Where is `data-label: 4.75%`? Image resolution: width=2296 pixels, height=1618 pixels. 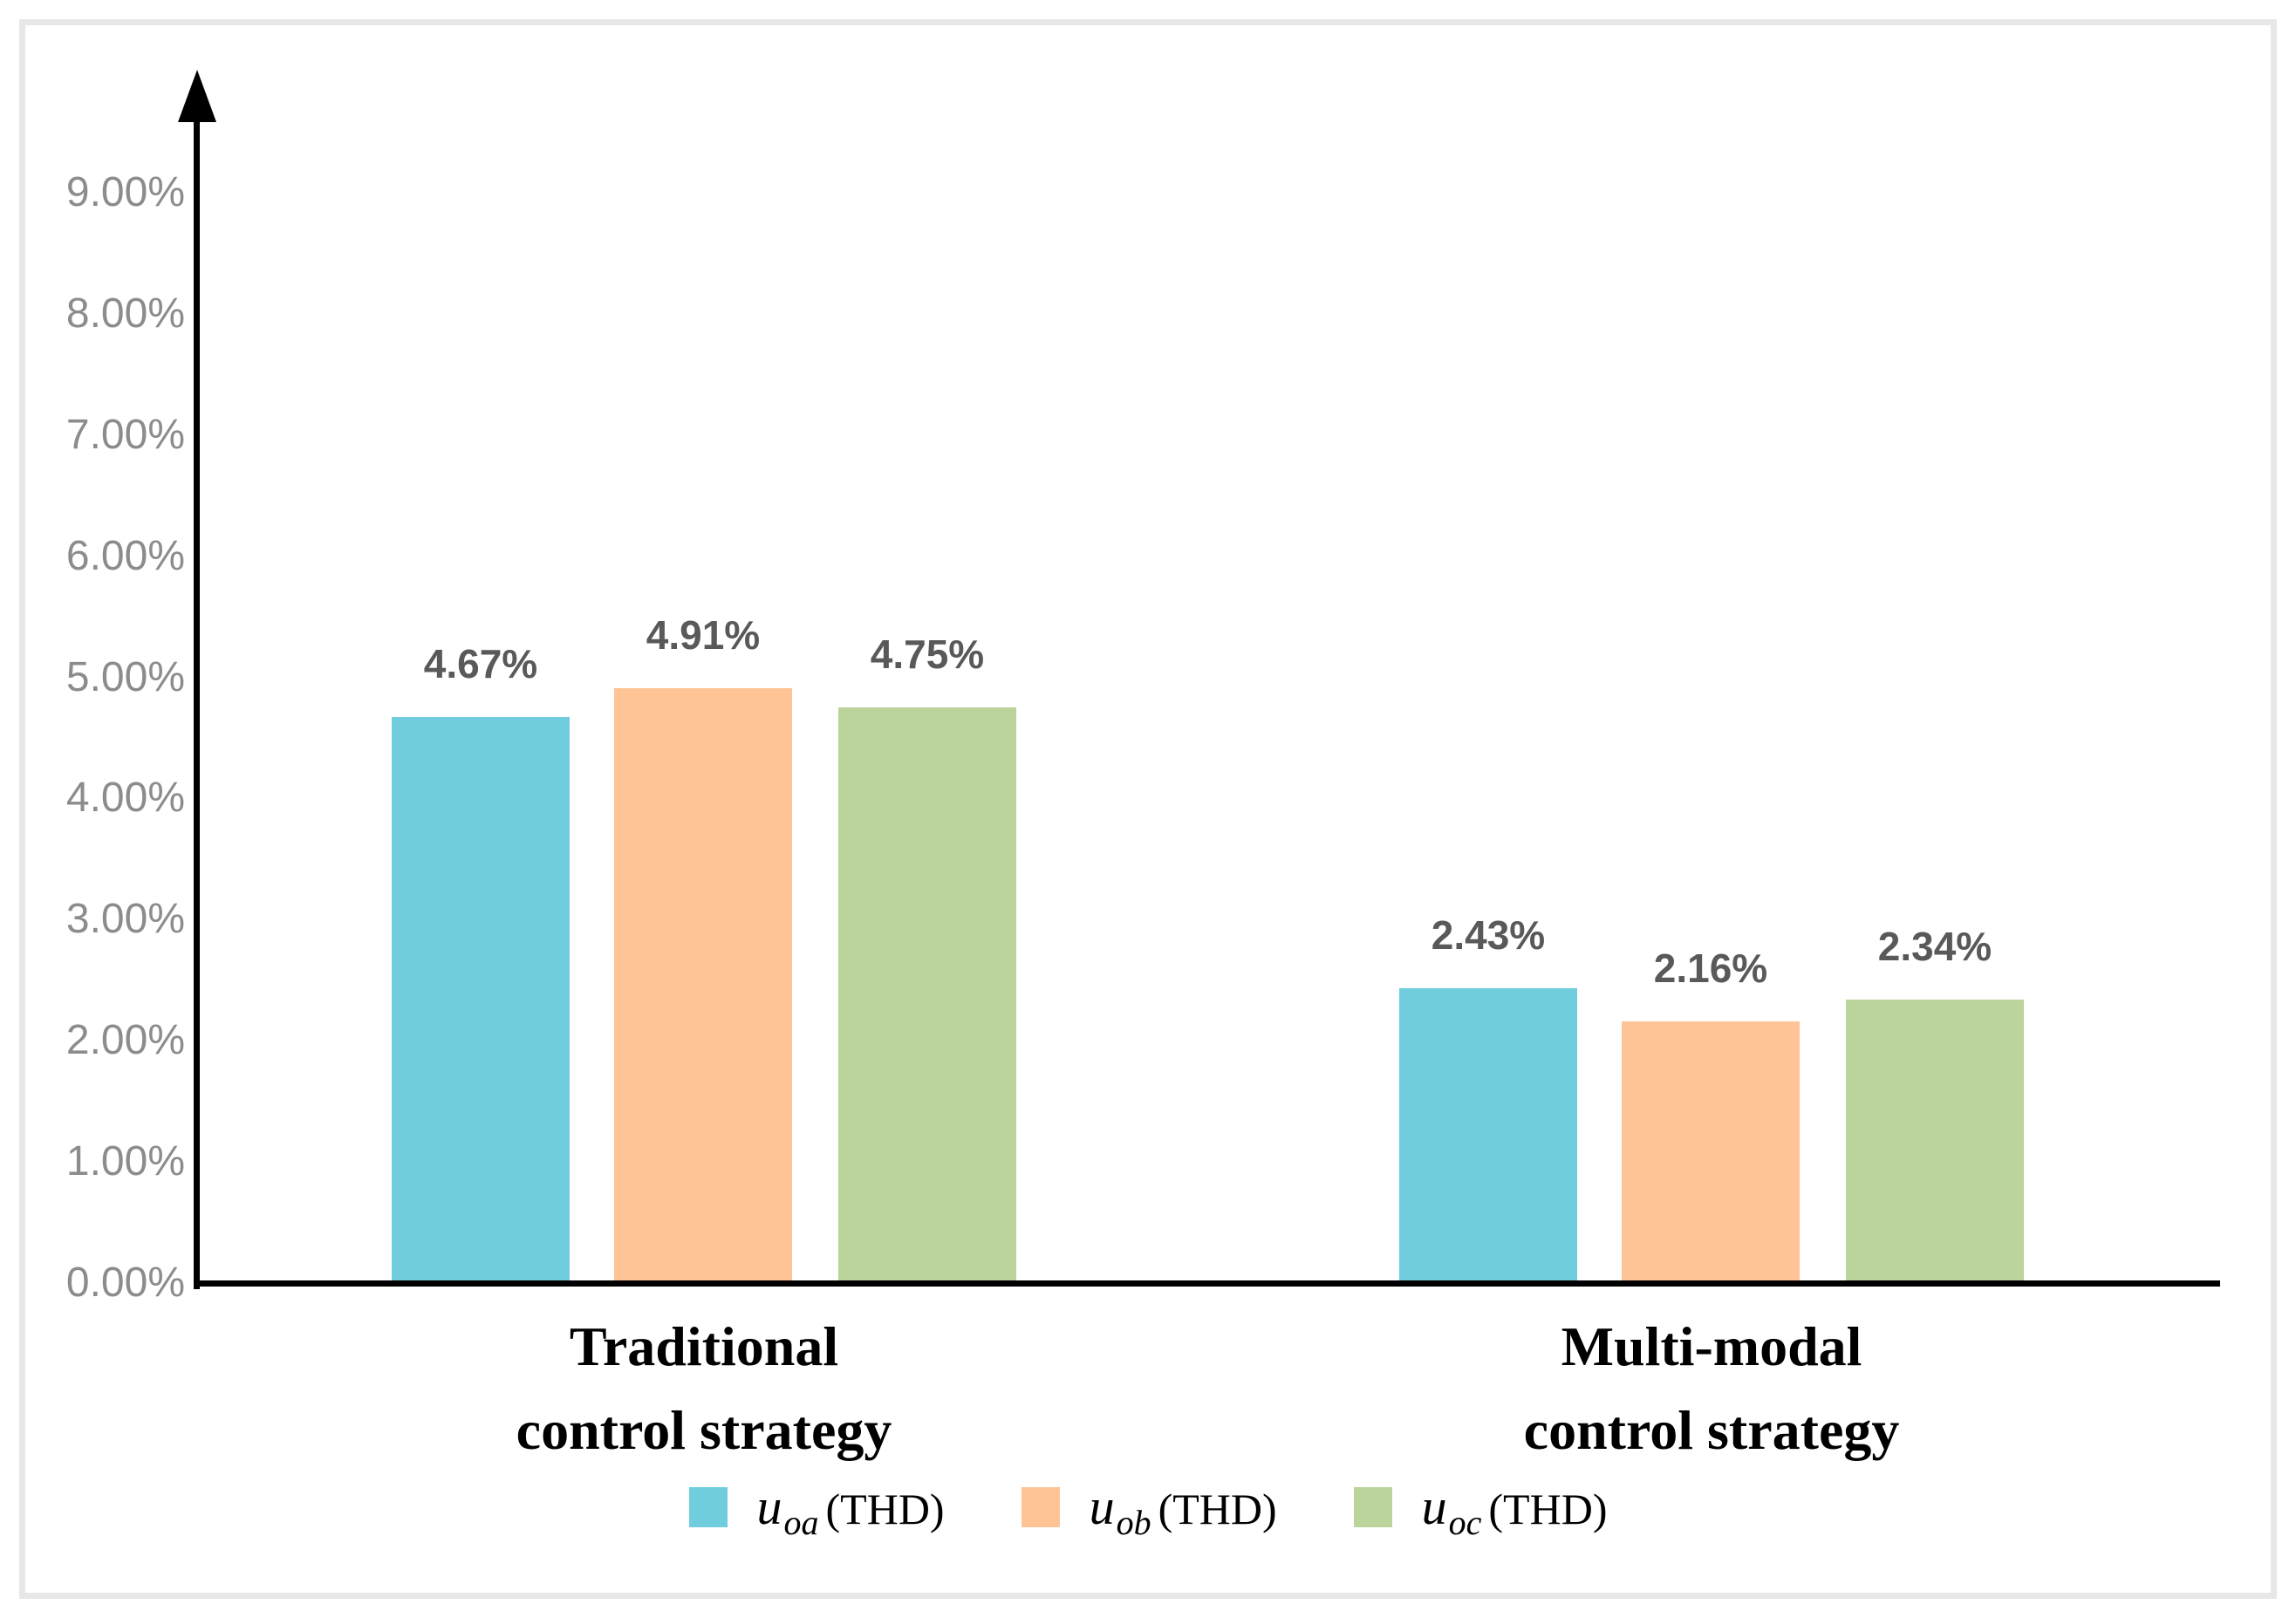
data-label: 4.75% is located at coordinates (927, 654).